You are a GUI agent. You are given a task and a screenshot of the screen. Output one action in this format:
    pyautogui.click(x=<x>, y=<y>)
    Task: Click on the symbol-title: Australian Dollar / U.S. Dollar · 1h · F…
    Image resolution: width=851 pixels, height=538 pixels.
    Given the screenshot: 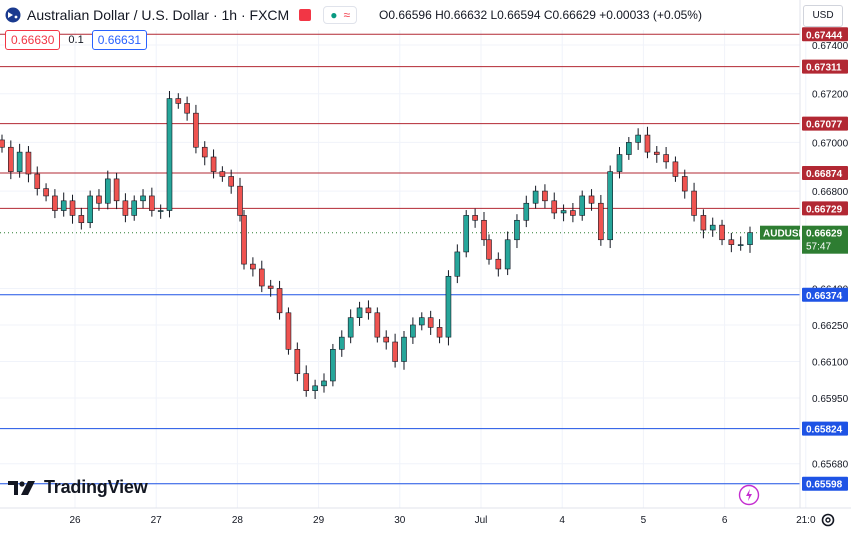 What is the action you would take?
    pyautogui.click(x=158, y=15)
    